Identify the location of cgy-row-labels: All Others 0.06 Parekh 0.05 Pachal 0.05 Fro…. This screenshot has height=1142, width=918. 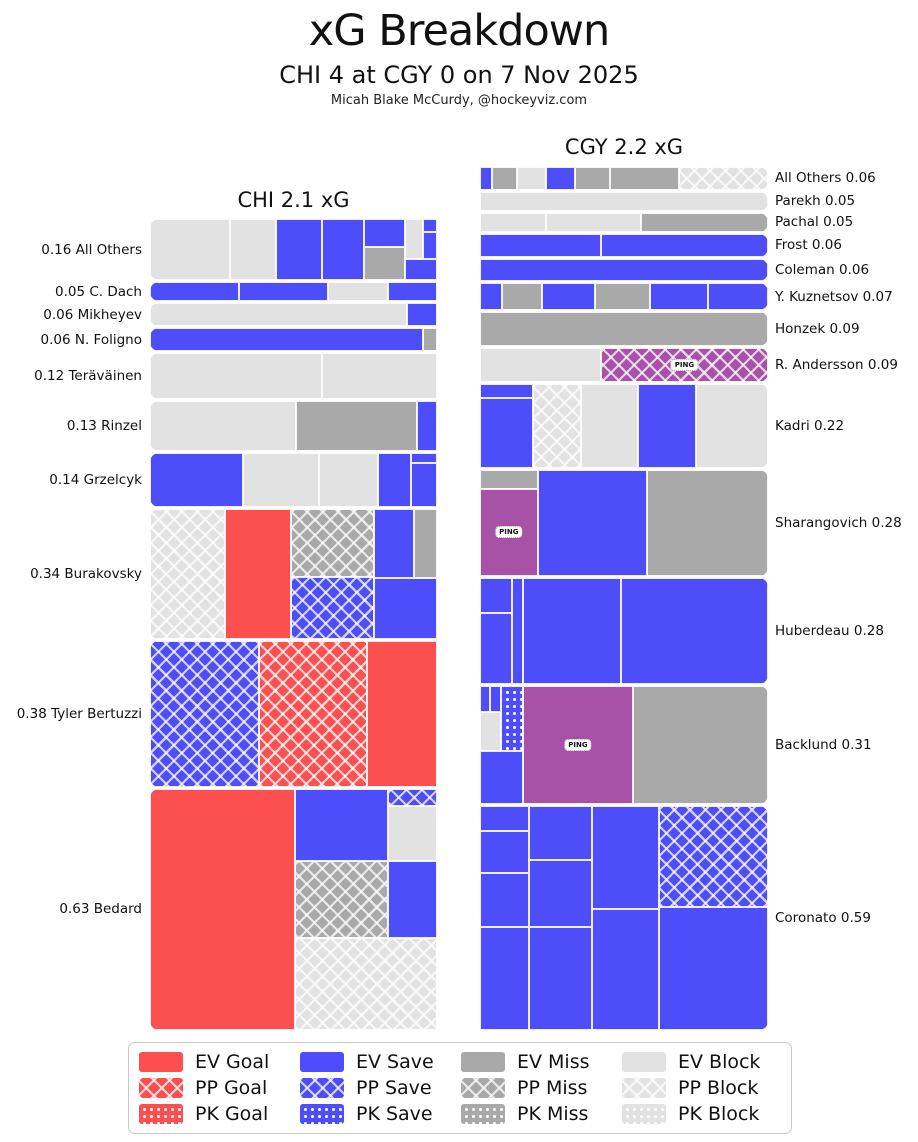
(846, 598).